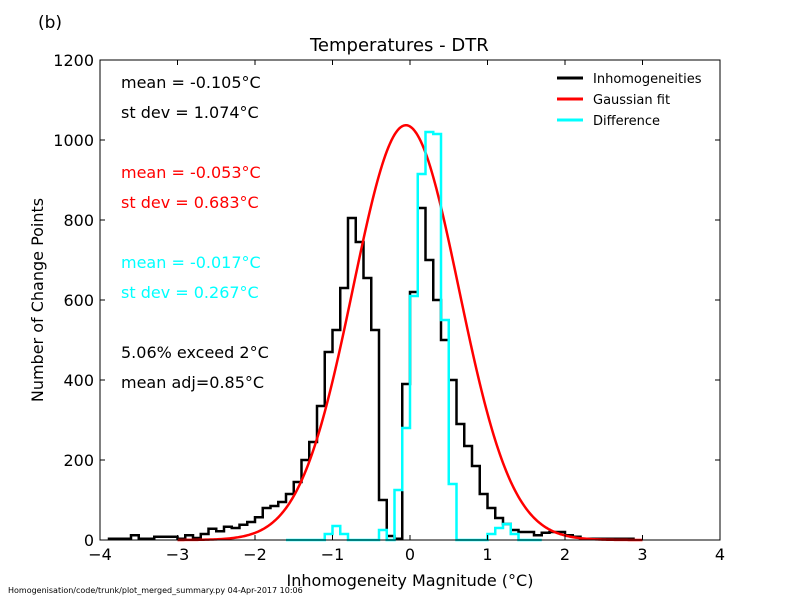 This screenshot has width=800, height=600. Describe the element at coordinates (487, 554) in the screenshot. I see `x-tick-label: 1` at that location.